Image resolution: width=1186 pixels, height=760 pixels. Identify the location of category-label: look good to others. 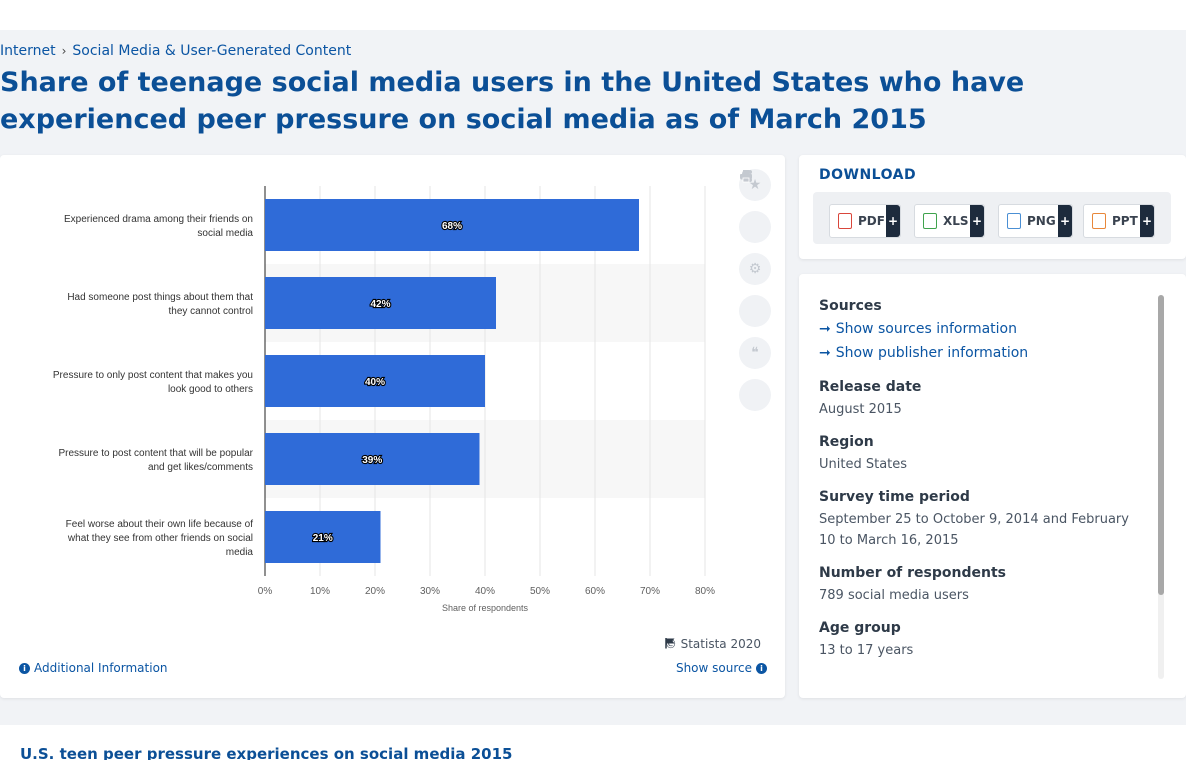
(210, 389).